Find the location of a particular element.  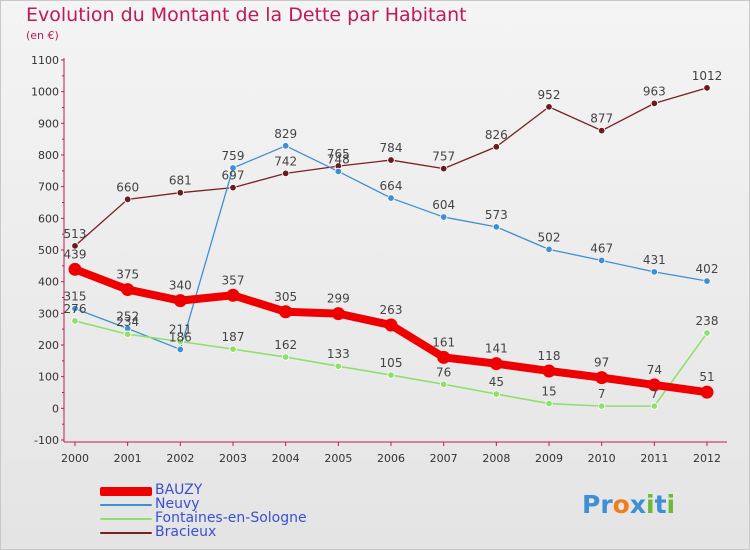

y-tick-label: 600 is located at coordinates (48, 218).